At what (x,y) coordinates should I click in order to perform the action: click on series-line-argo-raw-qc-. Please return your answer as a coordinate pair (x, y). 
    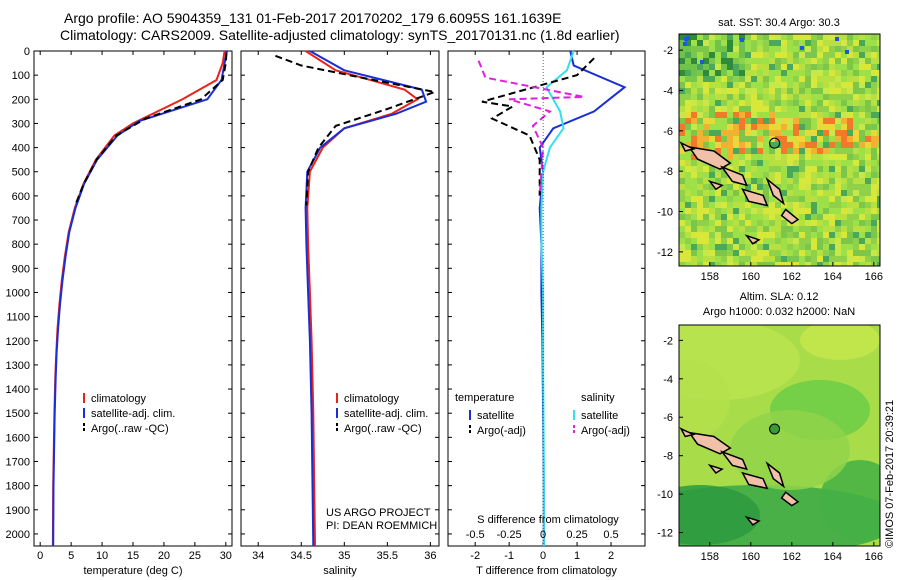
    Looking at the image, I should click on (357, 130).